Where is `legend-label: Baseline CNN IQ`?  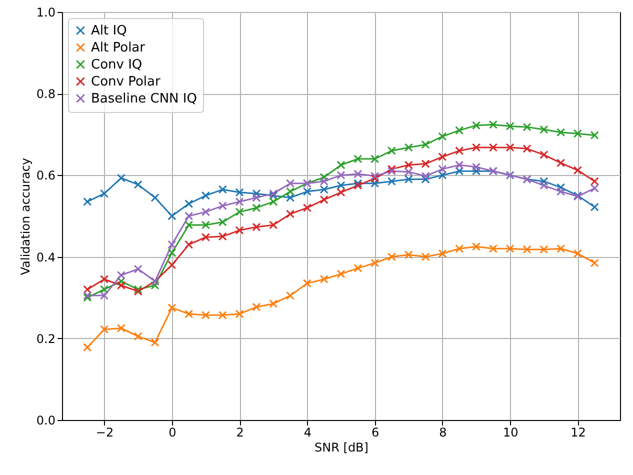
legend-label: Baseline CNN IQ is located at coordinates (144, 99).